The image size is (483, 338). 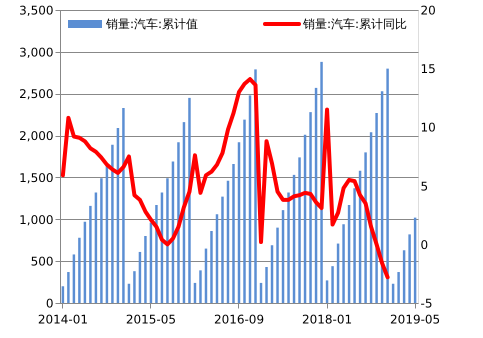 I want to click on y-tick-label: 3,000, so click(x=36, y=52).